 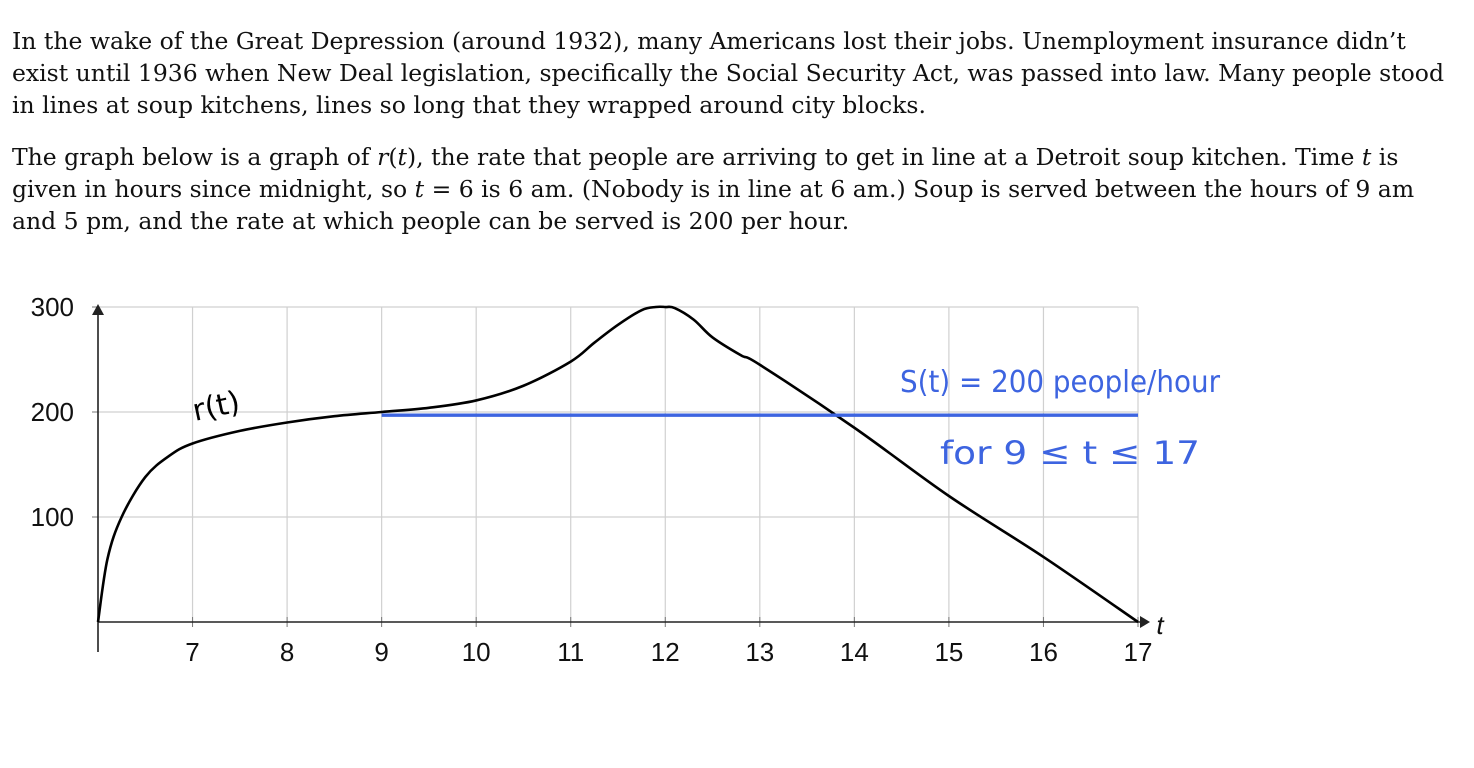 What do you see at coordinates (52, 517) in the screenshot?
I see `y-tick-label-100: 100` at bounding box center [52, 517].